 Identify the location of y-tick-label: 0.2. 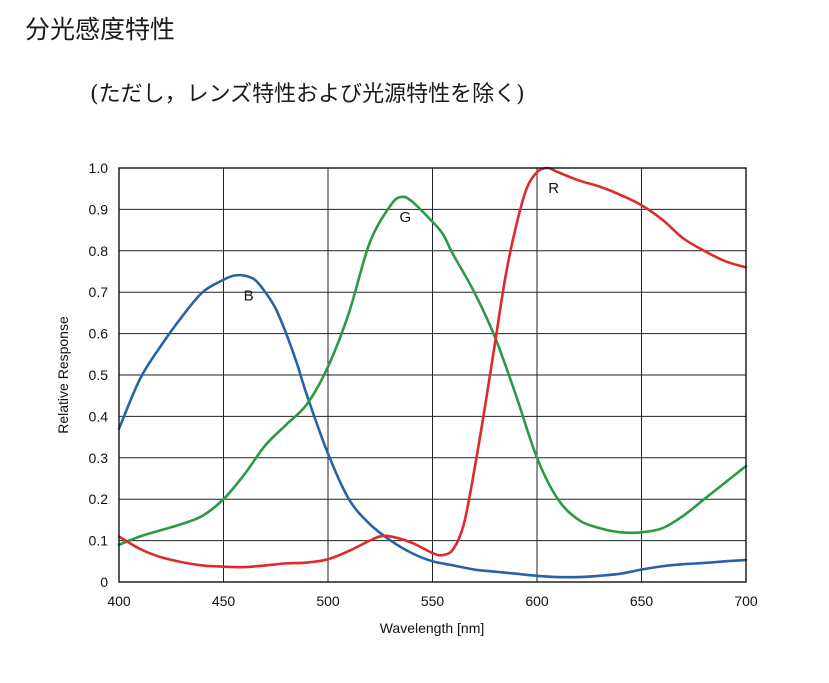
(99, 499).